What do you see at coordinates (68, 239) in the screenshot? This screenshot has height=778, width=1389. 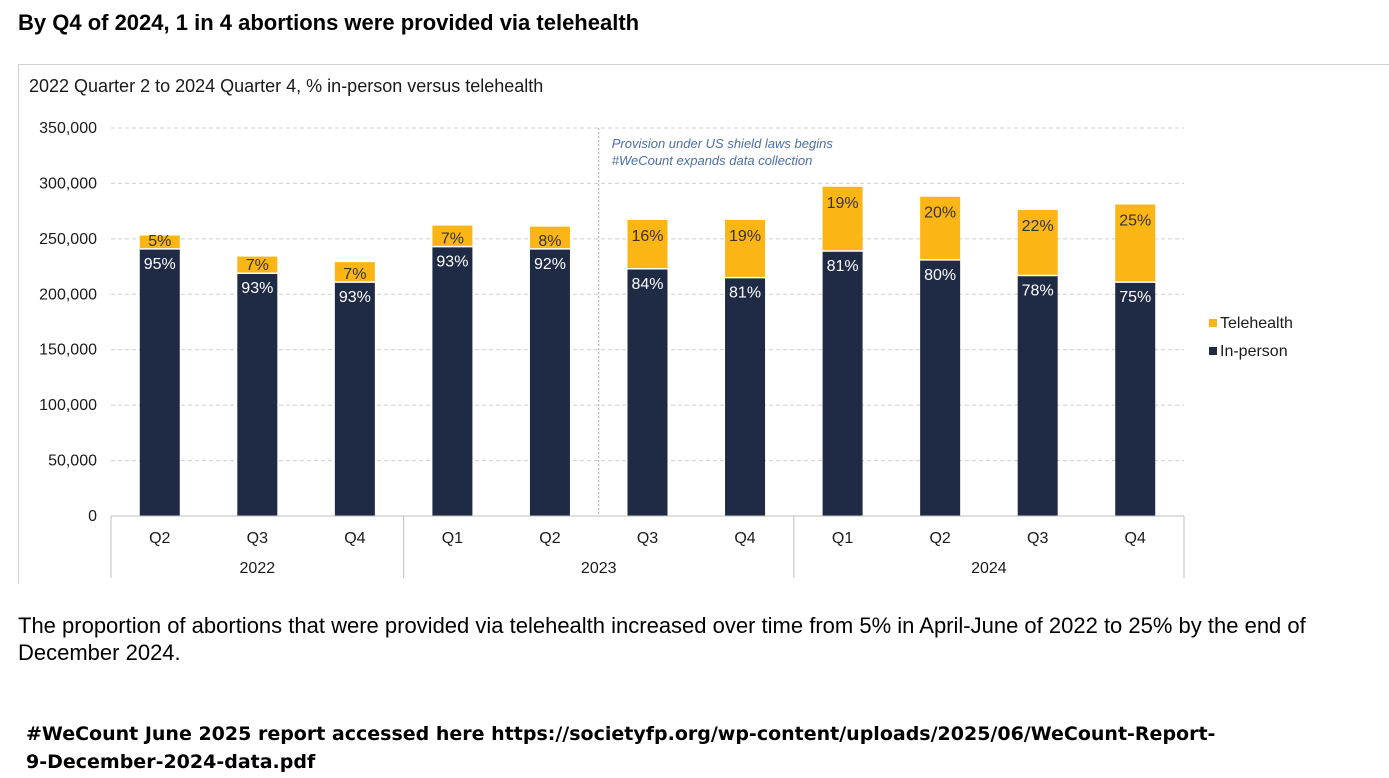 I see `y-tick-label: 250,000` at bounding box center [68, 239].